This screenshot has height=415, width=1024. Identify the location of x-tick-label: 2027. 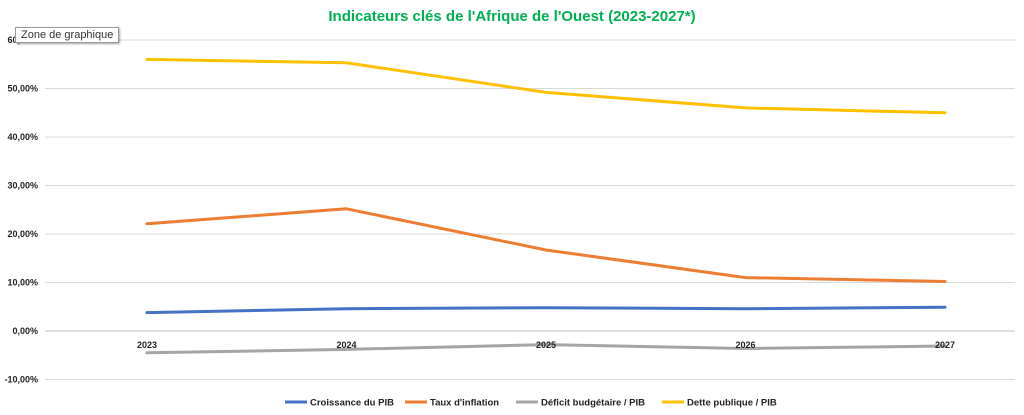
(945, 345).